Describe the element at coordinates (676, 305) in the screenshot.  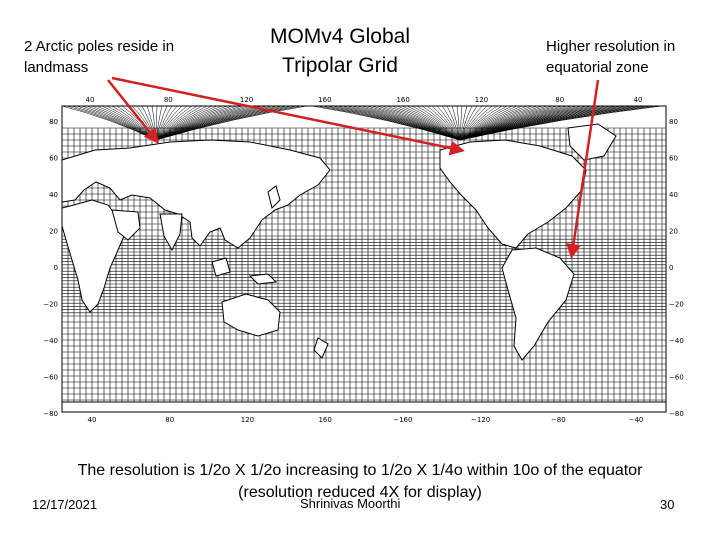
I see `right-tick-label: −20` at that location.